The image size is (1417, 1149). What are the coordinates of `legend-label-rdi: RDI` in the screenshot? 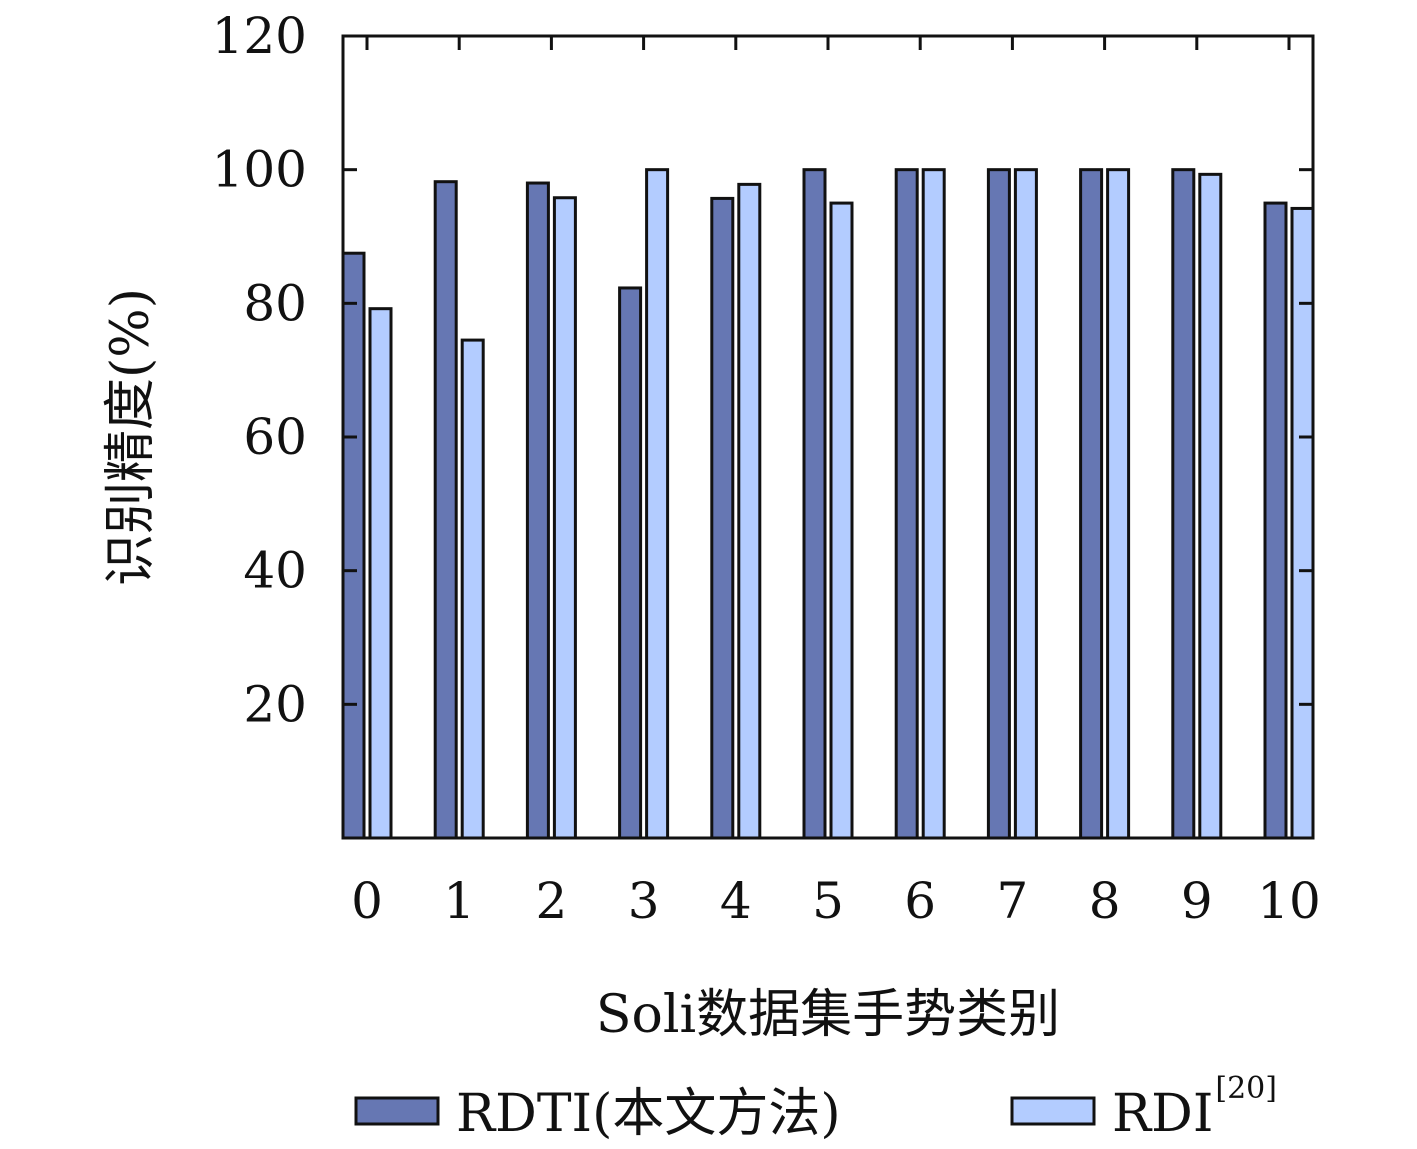 It's located at (1162, 1114).